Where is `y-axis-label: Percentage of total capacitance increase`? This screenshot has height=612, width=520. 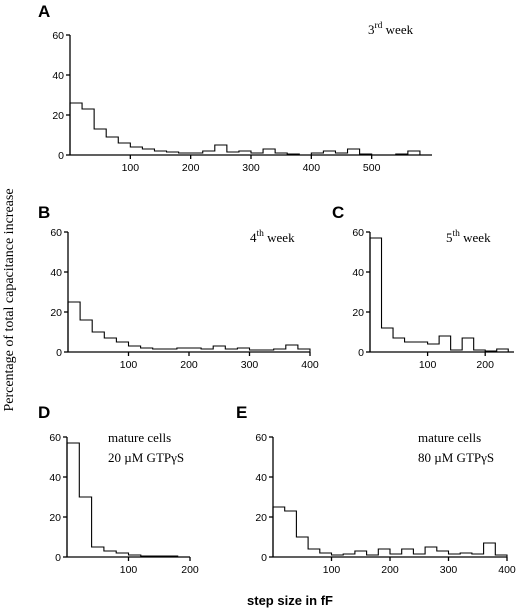 y-axis-label: Percentage of total capacitance increase is located at coordinates (9, 299).